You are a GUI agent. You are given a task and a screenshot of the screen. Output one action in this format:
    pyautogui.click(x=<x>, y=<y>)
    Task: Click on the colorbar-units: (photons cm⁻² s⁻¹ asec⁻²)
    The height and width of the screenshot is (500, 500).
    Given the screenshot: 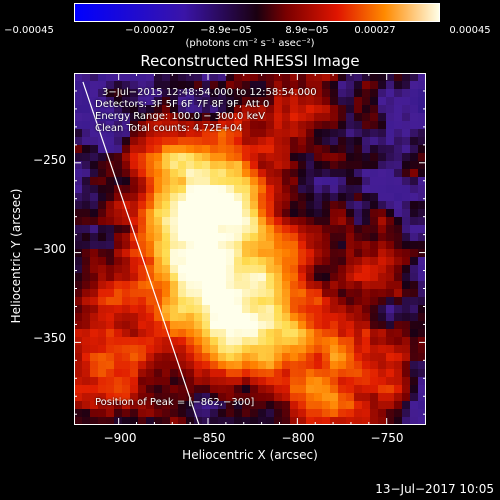 What is the action you would take?
    pyautogui.click(x=250, y=43)
    